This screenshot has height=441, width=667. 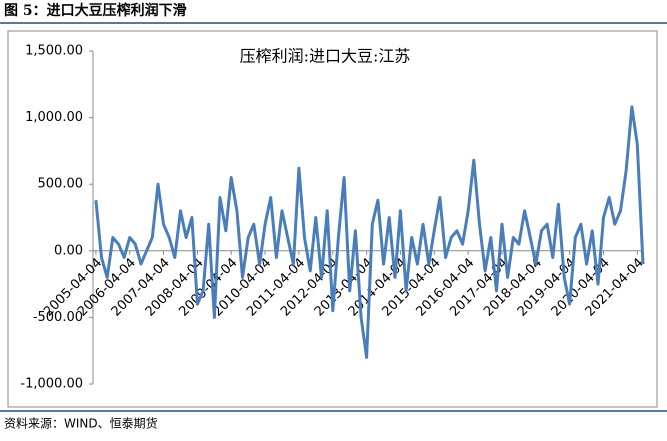 I want to click on y-tick-label: -1,000.00, so click(x=51, y=384).